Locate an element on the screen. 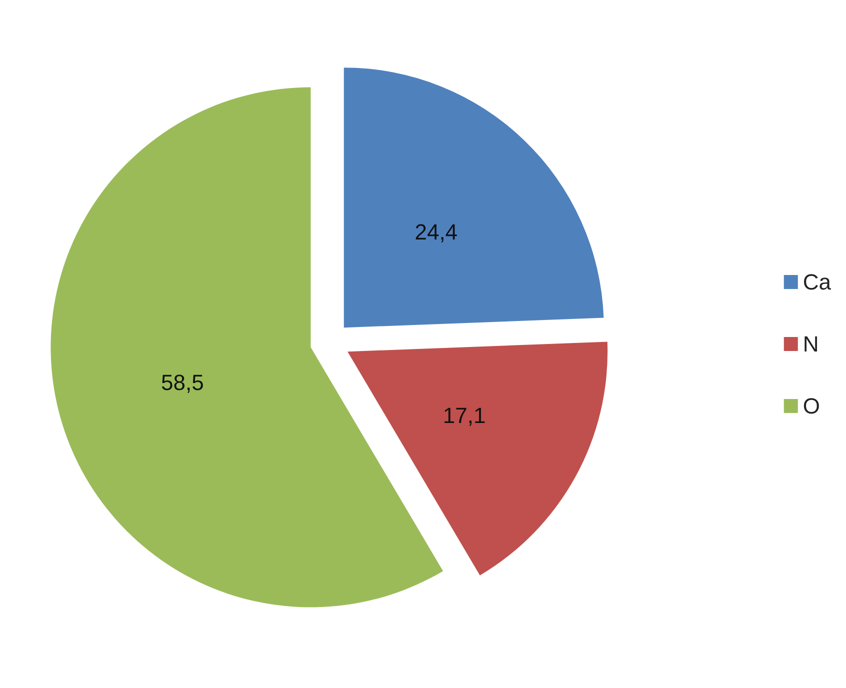 The image size is (846, 688). data-label: 17,1 is located at coordinates (464, 415).